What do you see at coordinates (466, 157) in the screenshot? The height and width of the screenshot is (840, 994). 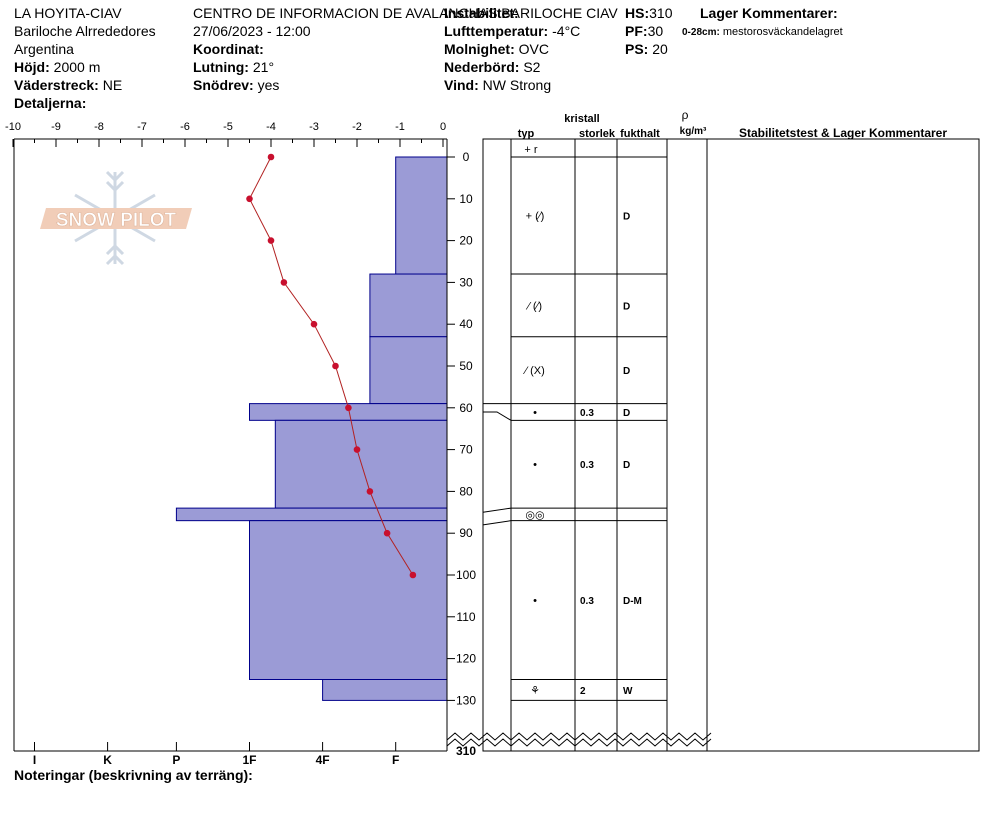 I see `depth-tick-label: 0` at bounding box center [466, 157].